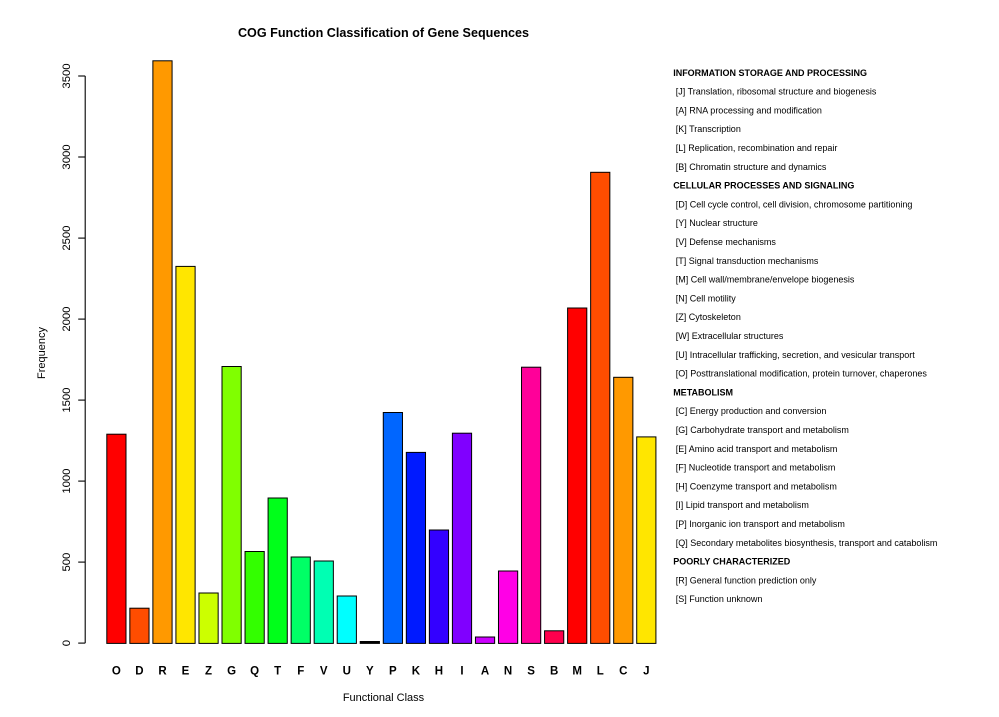  I want to click on svg-text: 3500, so click(67, 75).